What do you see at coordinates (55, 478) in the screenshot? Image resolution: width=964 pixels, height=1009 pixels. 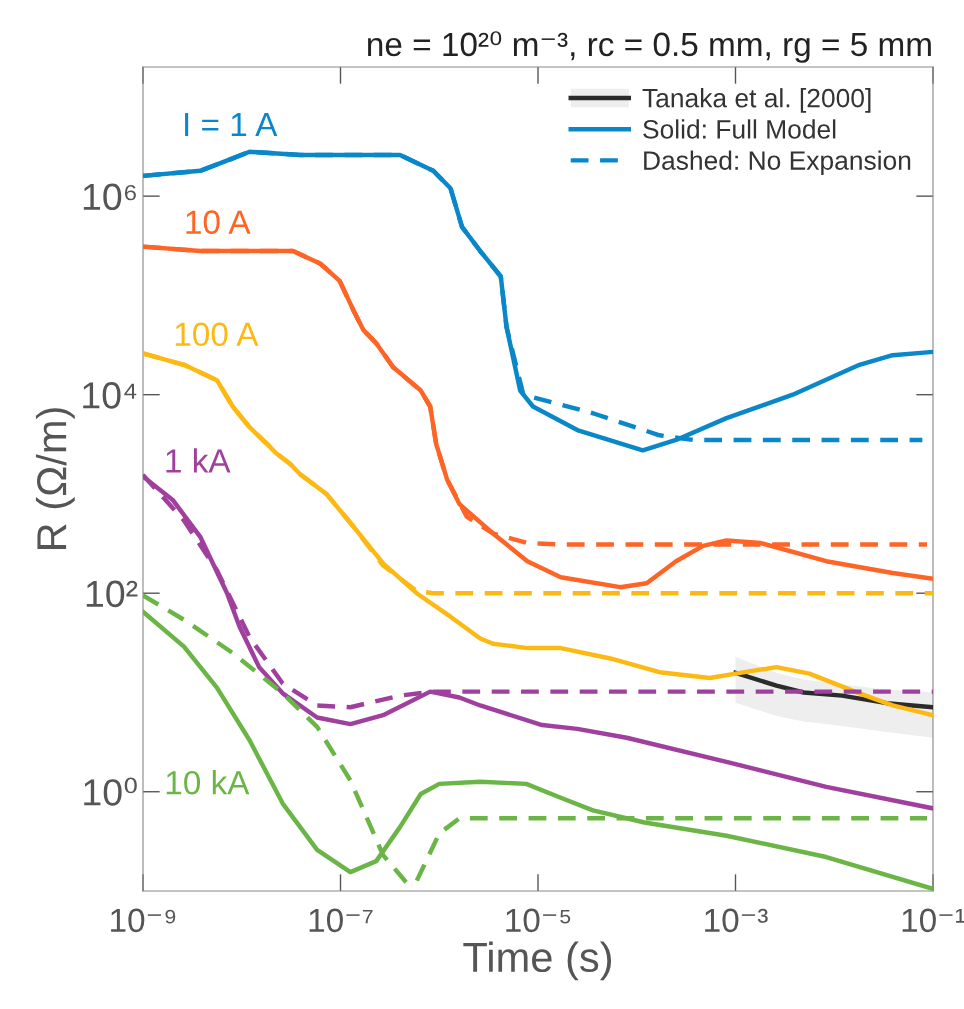 I see `y-axis-title: R (Ω/m)` at bounding box center [55, 478].